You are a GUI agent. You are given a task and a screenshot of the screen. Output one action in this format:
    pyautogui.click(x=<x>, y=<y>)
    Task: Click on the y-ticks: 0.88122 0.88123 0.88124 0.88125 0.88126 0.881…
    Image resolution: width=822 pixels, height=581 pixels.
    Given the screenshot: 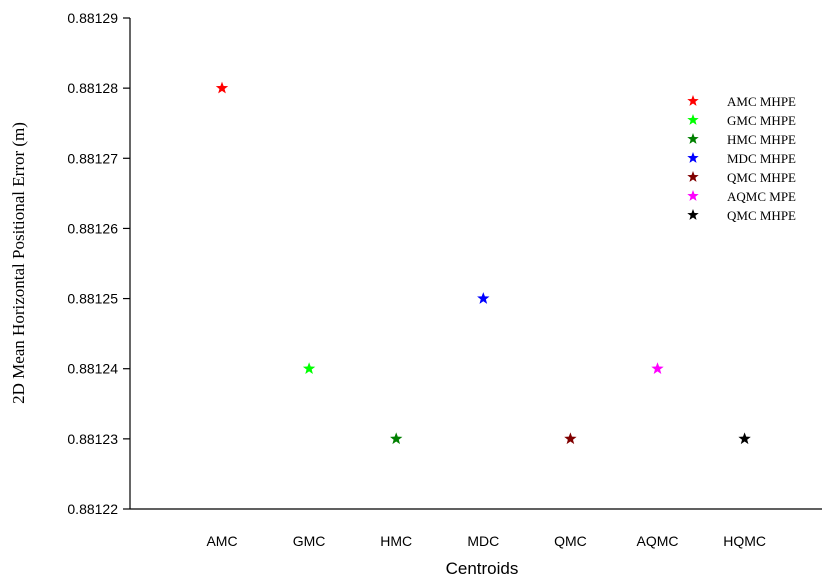 What is the action you would take?
    pyautogui.click(x=98, y=263)
    